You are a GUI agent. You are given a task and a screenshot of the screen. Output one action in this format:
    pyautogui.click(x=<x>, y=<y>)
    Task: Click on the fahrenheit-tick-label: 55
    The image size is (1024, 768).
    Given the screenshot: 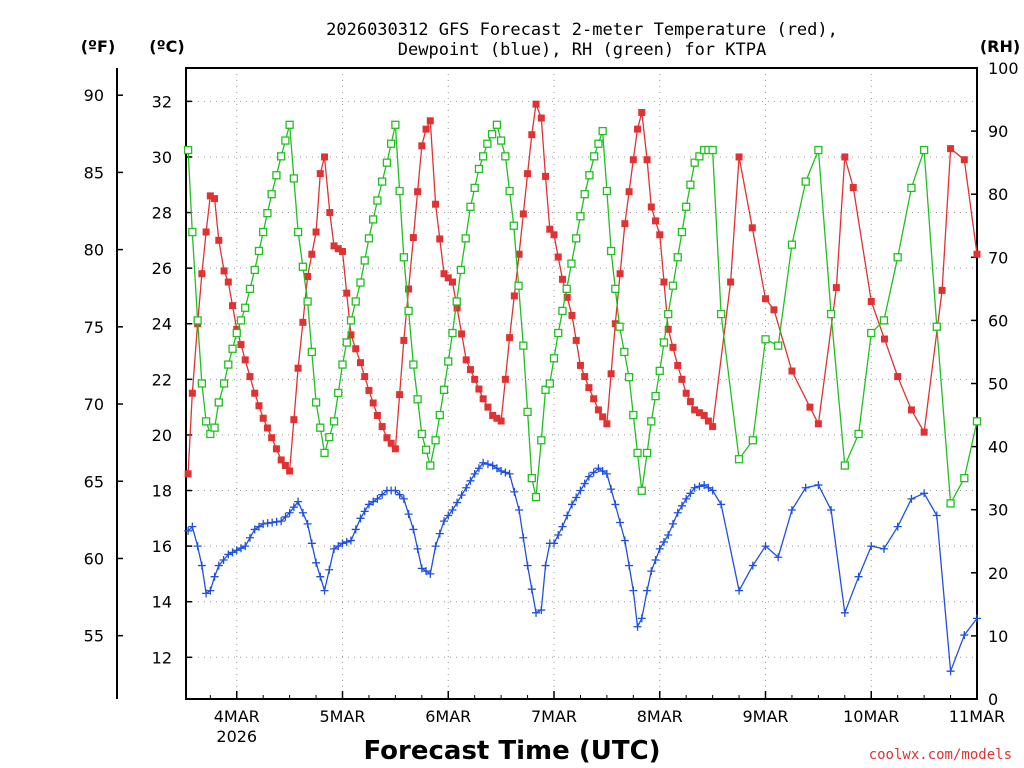 What is the action you would take?
    pyautogui.click(x=94, y=636)
    